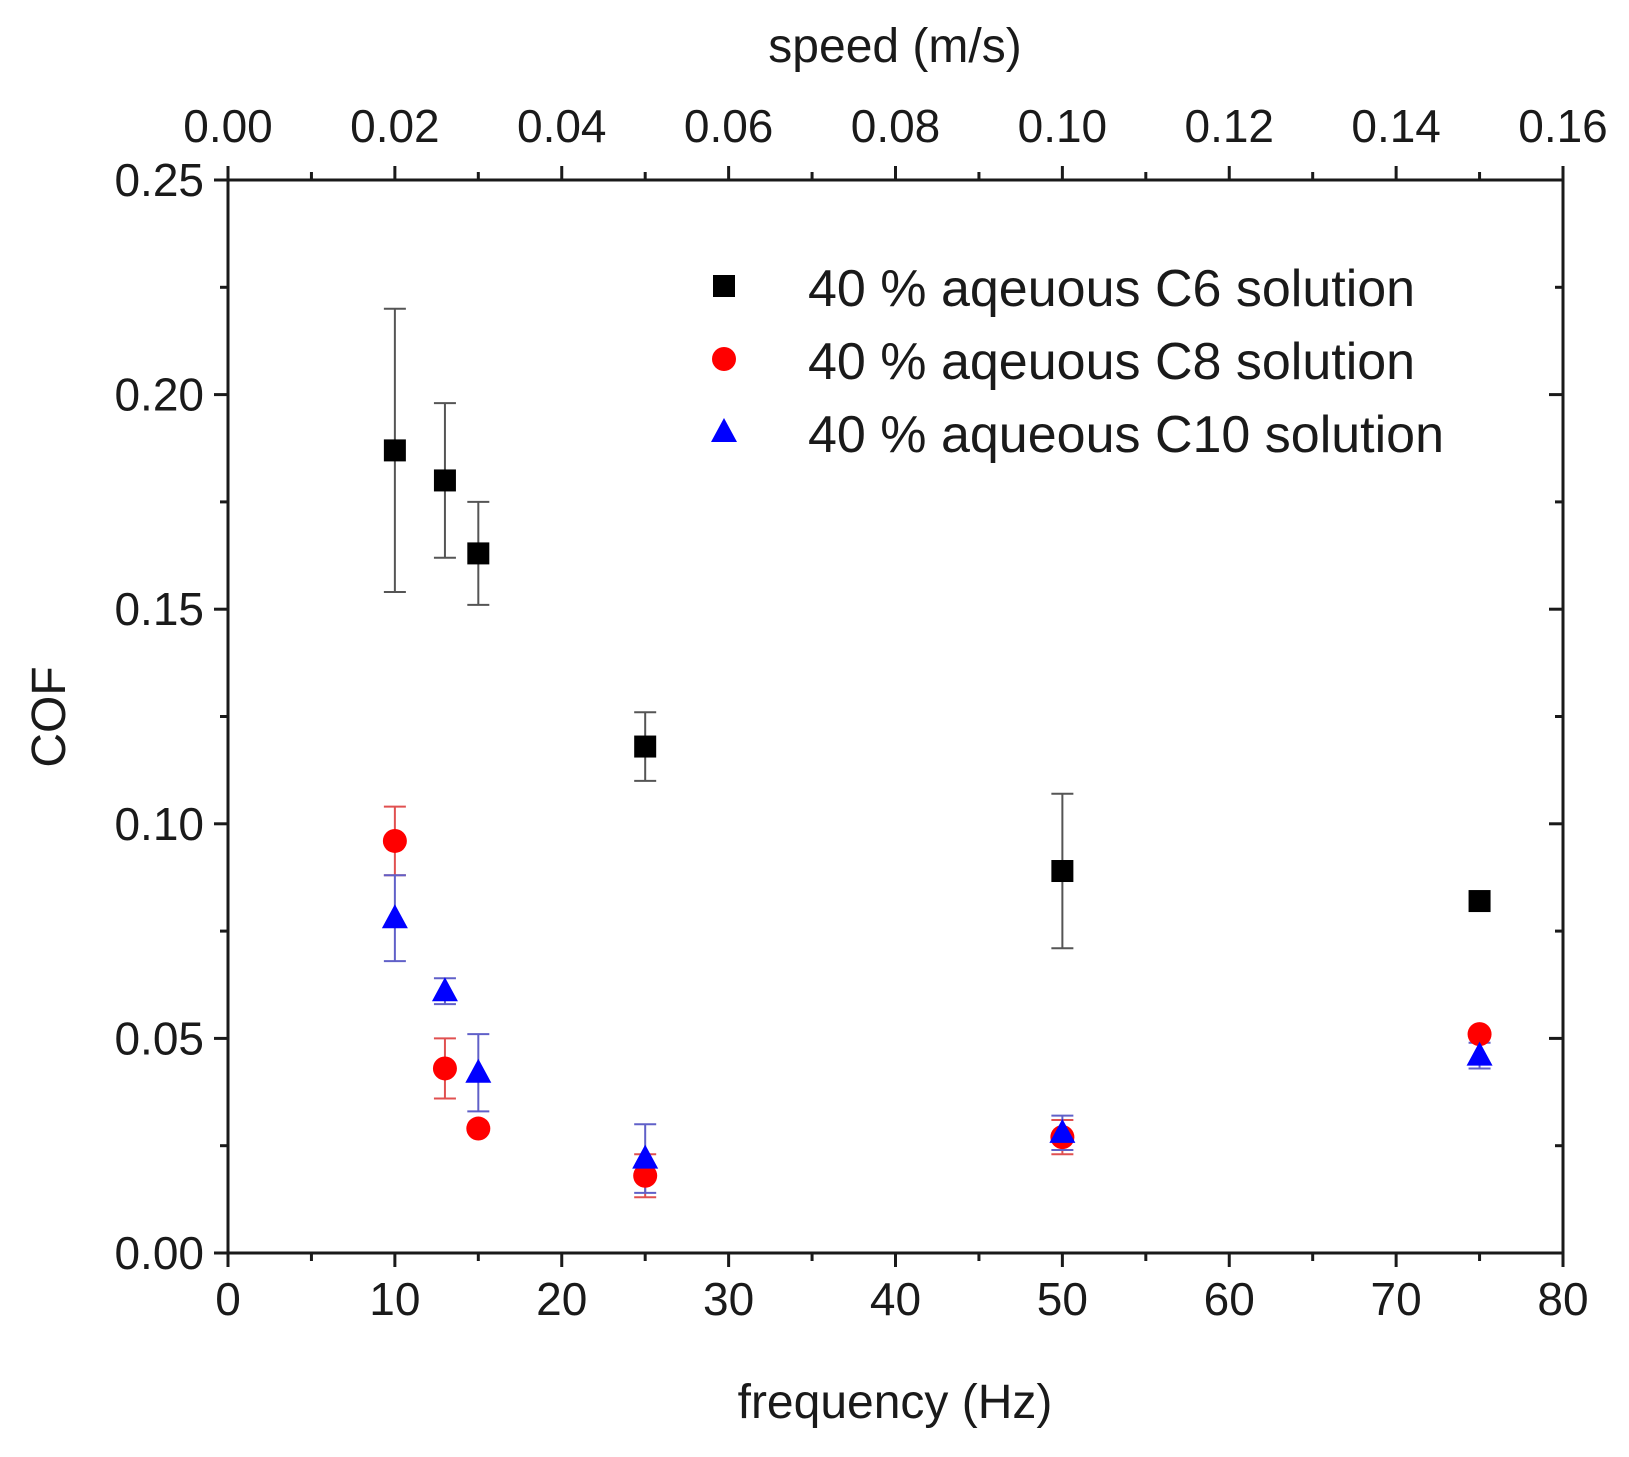 This screenshot has height=1457, width=1629. Describe the element at coordinates (561, 1299) in the screenshot. I see `x-tick-label: 20` at that location.